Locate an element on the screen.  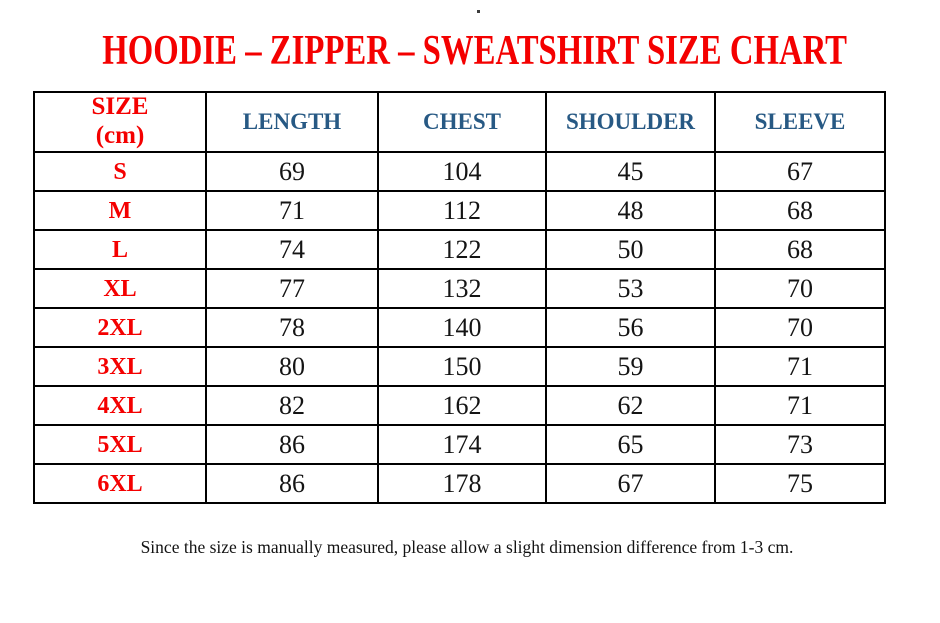
chest-value-cell: 162 is located at coordinates (462, 405).